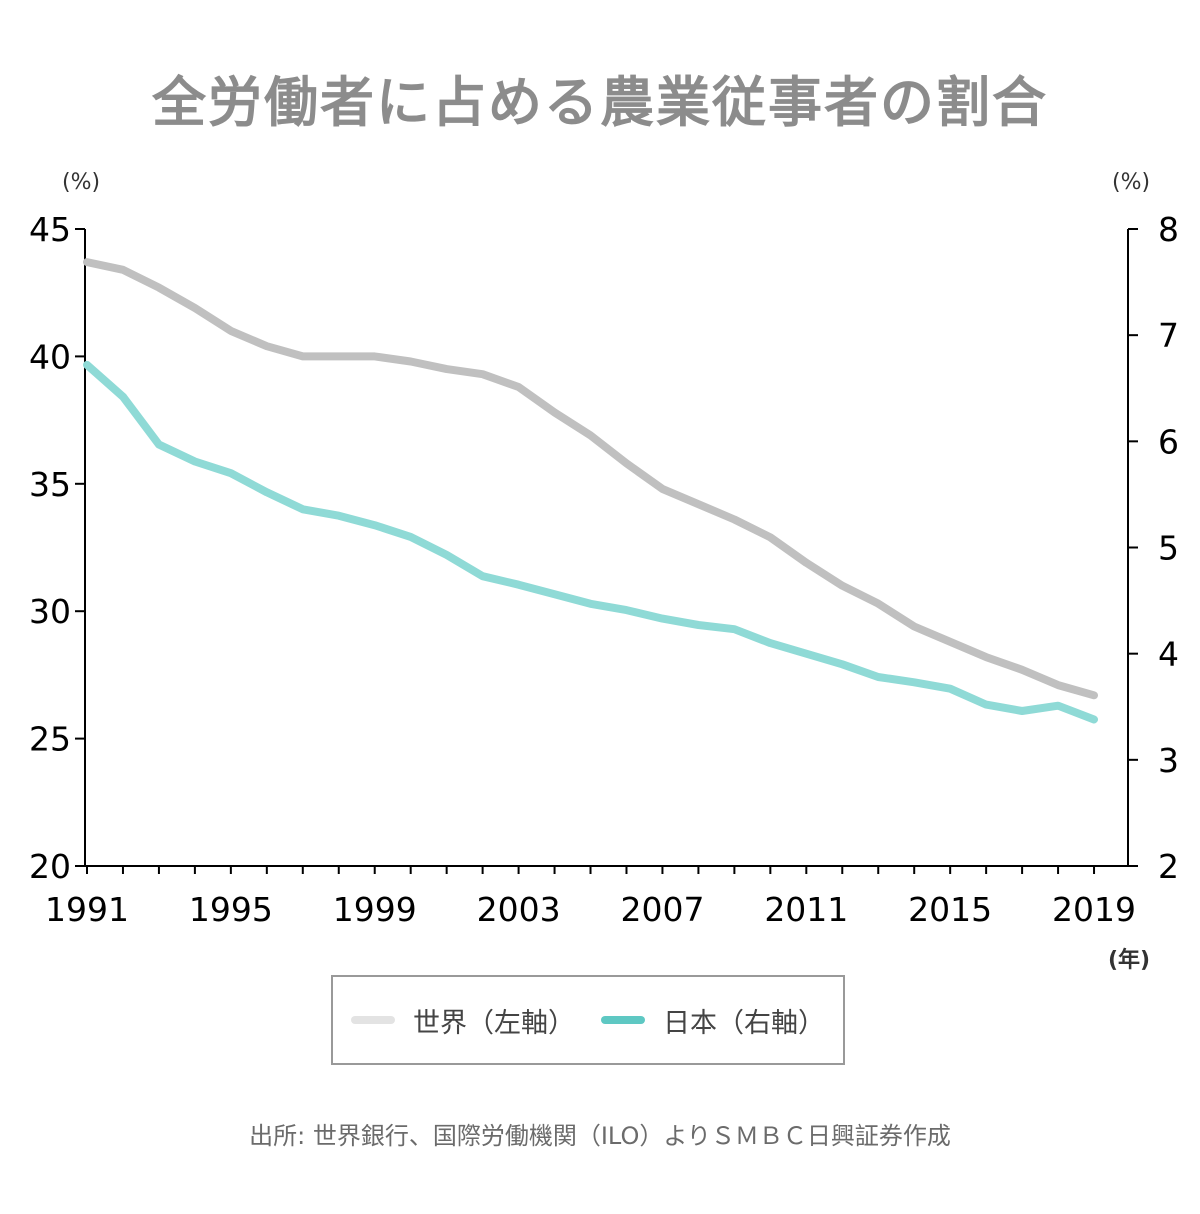 The image size is (1200, 1214). What do you see at coordinates (50, 484) in the screenshot?
I see `left-axis-tick-label: 35` at bounding box center [50, 484].